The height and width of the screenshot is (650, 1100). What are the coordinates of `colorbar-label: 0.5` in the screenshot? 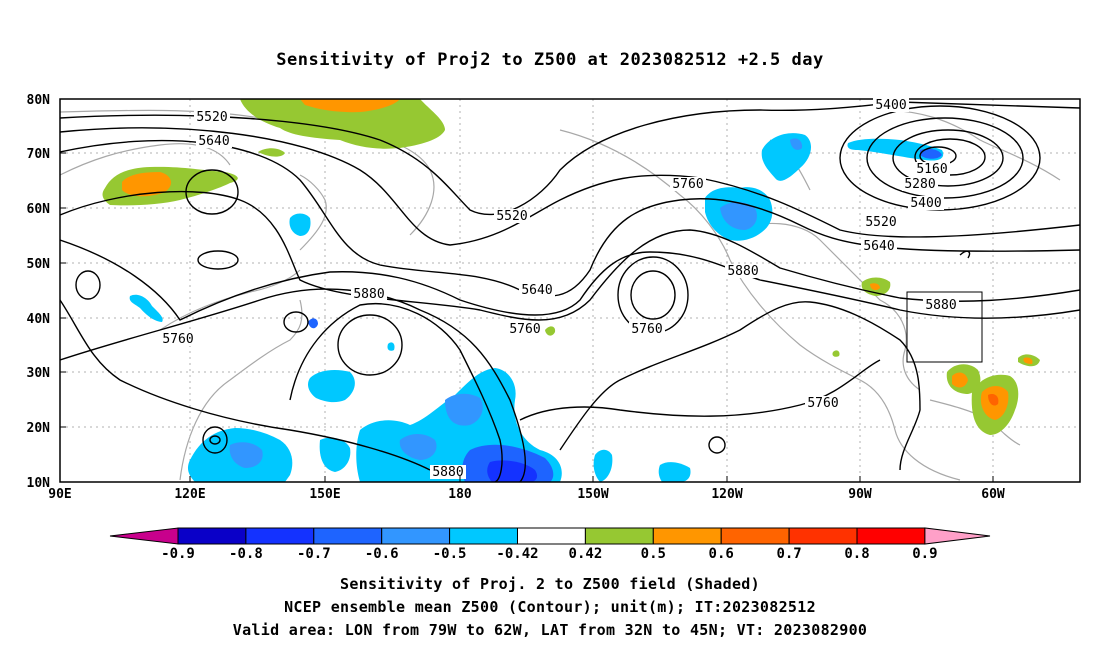 It's located at (653, 554).